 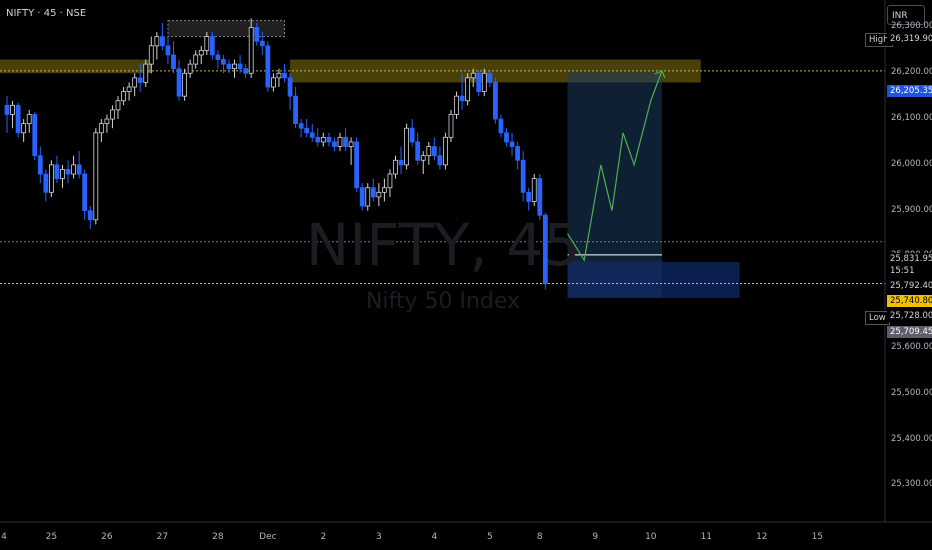 I want to click on time-tick-label: 5, so click(x=489, y=537).